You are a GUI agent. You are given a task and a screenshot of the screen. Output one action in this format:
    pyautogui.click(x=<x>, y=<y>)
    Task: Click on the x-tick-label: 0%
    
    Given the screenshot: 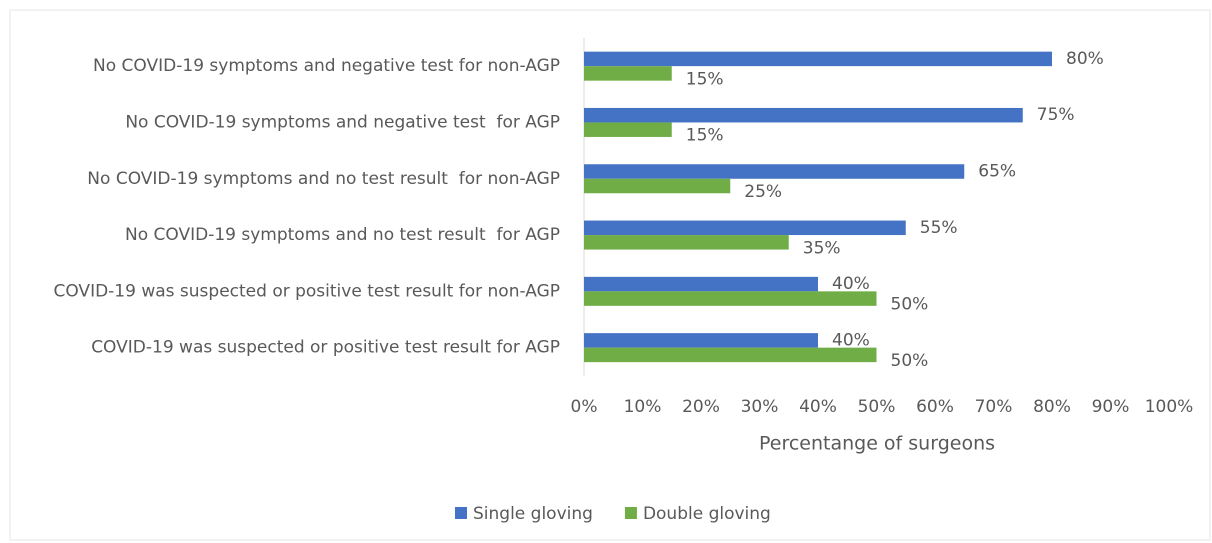 What is the action you would take?
    pyautogui.click(x=584, y=407)
    